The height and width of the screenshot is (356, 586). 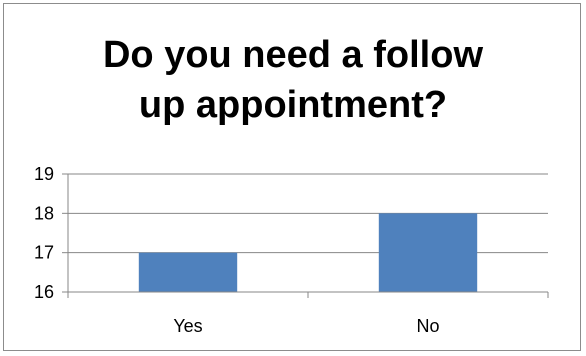 What do you see at coordinates (187, 326) in the screenshot?
I see `x-tick-label-yes: Yes` at bounding box center [187, 326].